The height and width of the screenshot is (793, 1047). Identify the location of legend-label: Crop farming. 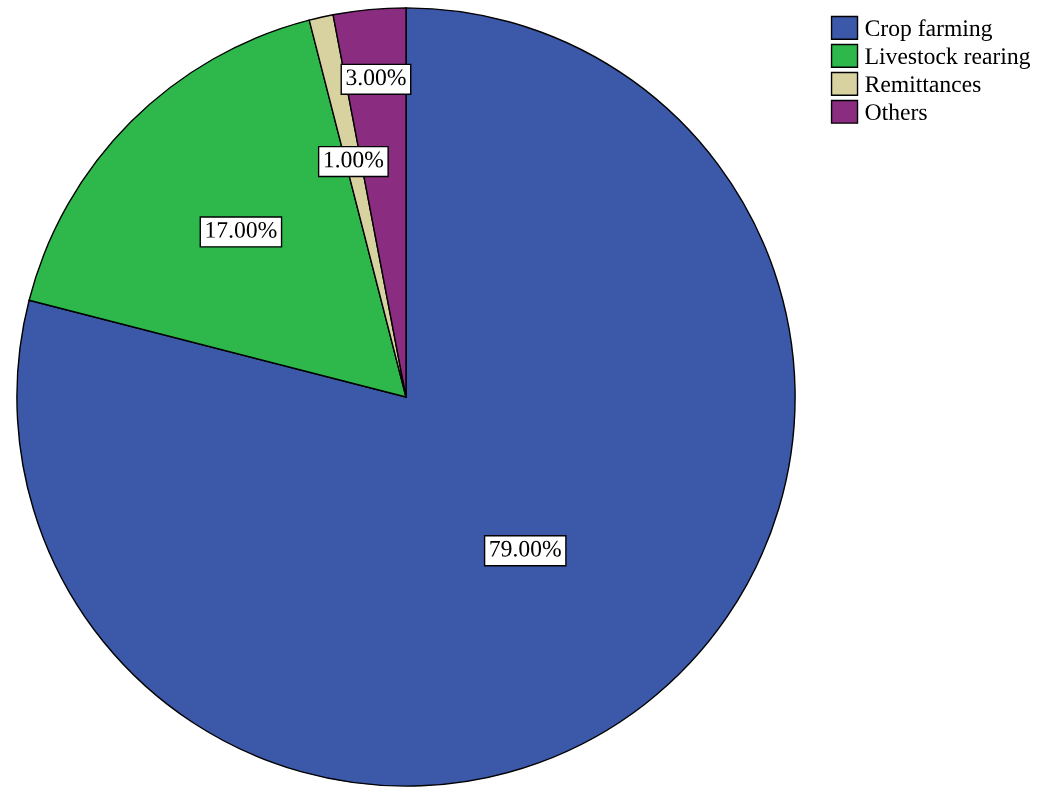
(929, 30).